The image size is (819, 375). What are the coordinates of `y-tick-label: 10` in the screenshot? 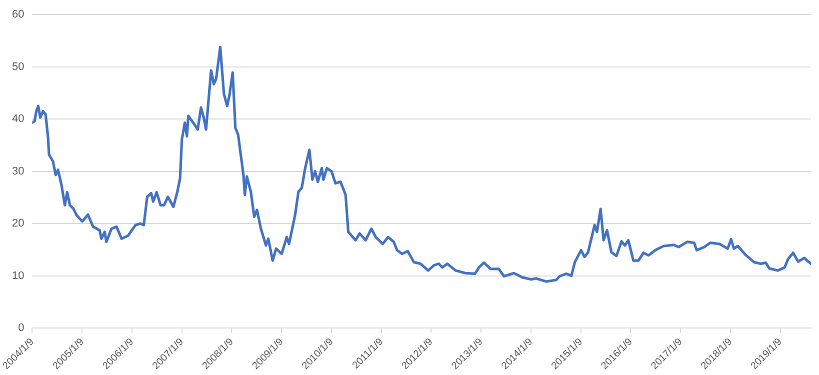 It's located at (18, 276).